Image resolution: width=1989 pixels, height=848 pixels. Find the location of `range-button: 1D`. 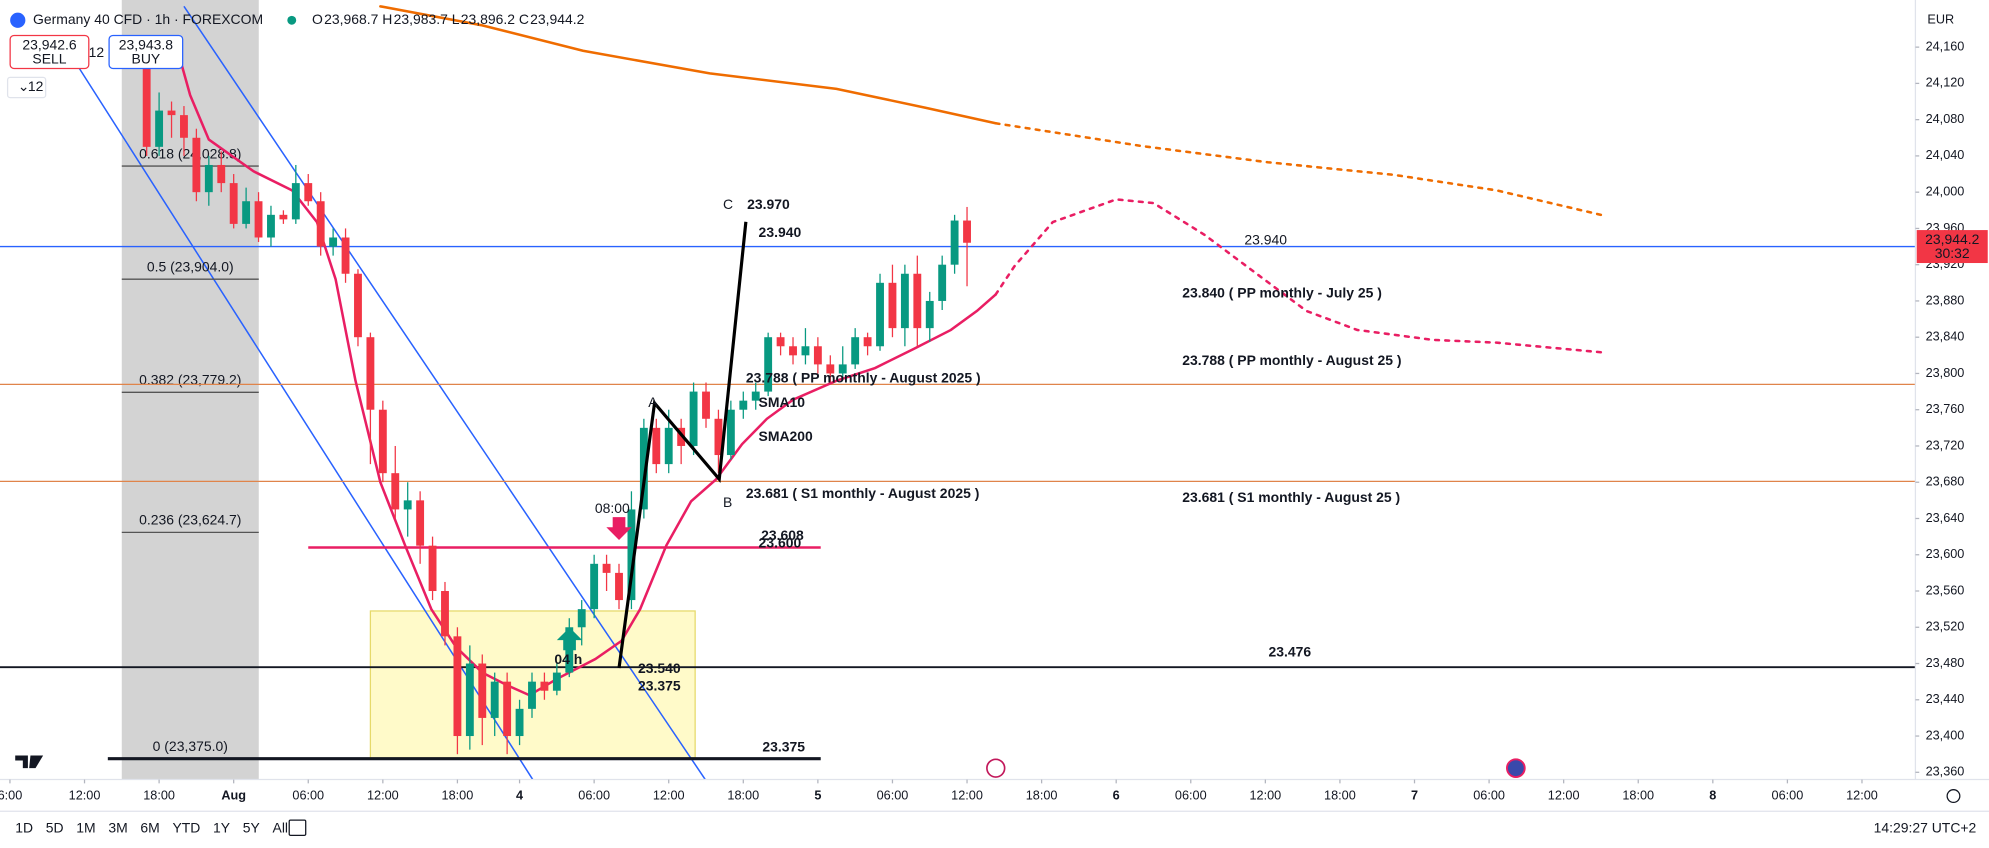

range-button: 1D is located at coordinates (24, 828).